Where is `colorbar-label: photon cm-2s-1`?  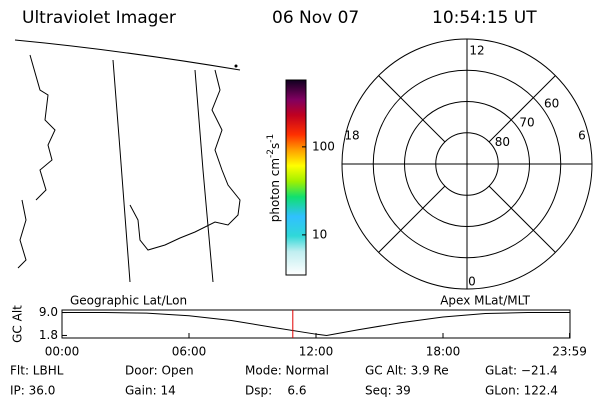
colorbar-label: photon cm-2s-1 is located at coordinates (274, 178).